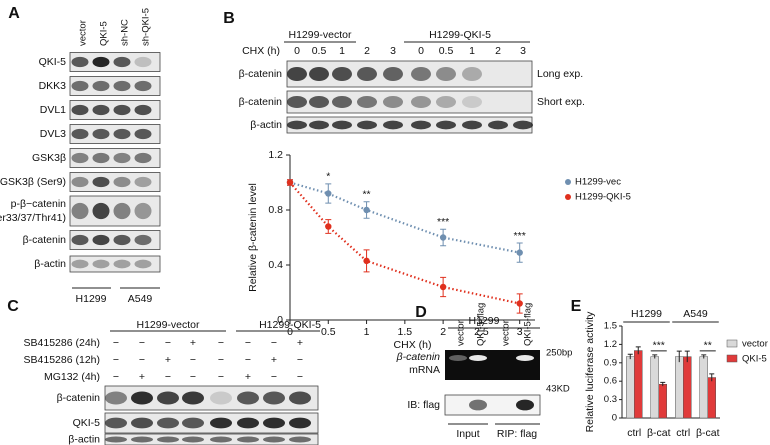  I want to click on row-label: QKI-5, so click(53, 62).